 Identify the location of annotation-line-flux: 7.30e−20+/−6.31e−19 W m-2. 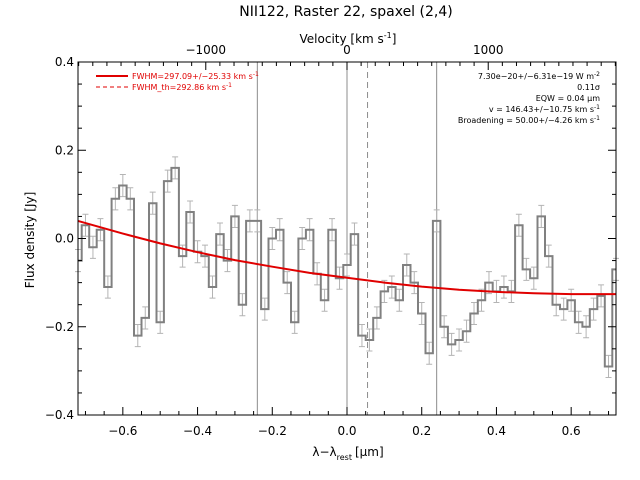
(539, 76).